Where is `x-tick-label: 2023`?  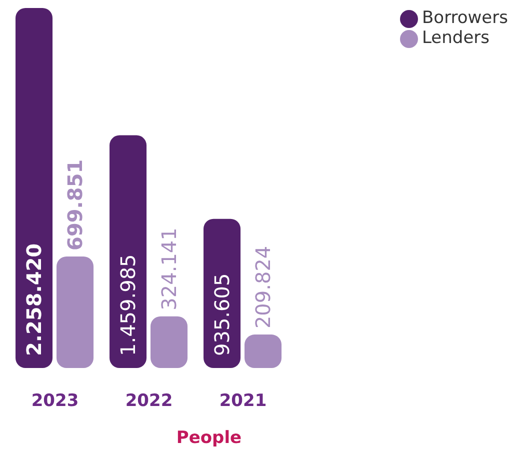
x-tick-label: 2023 is located at coordinates (55, 401).